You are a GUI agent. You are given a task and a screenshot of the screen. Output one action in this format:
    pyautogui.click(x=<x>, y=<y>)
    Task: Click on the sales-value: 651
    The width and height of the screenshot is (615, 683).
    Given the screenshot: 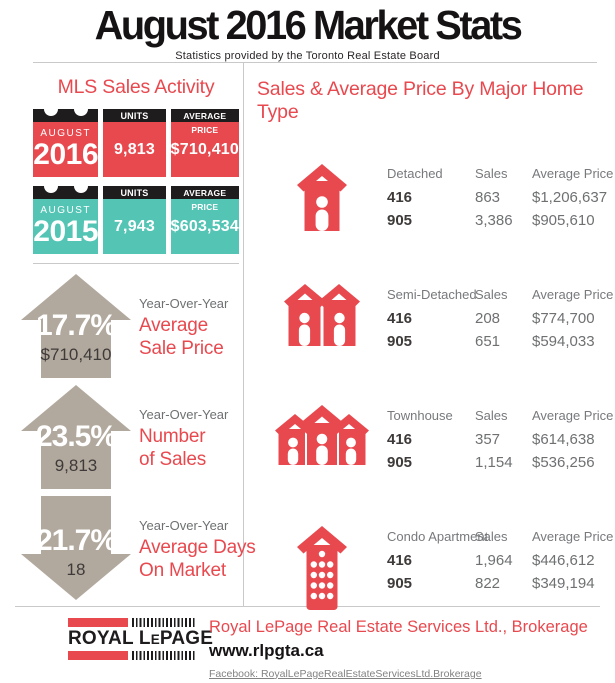 What is the action you would take?
    pyautogui.click(x=488, y=341)
    